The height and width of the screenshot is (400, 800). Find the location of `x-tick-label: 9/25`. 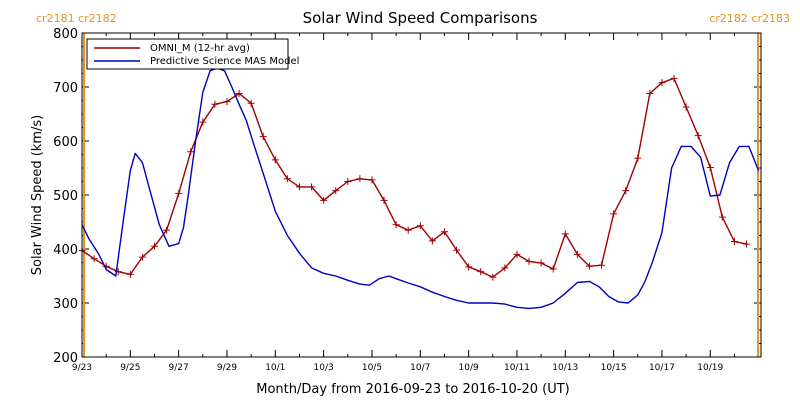

x-tick-label: 9/25 is located at coordinates (130, 368).